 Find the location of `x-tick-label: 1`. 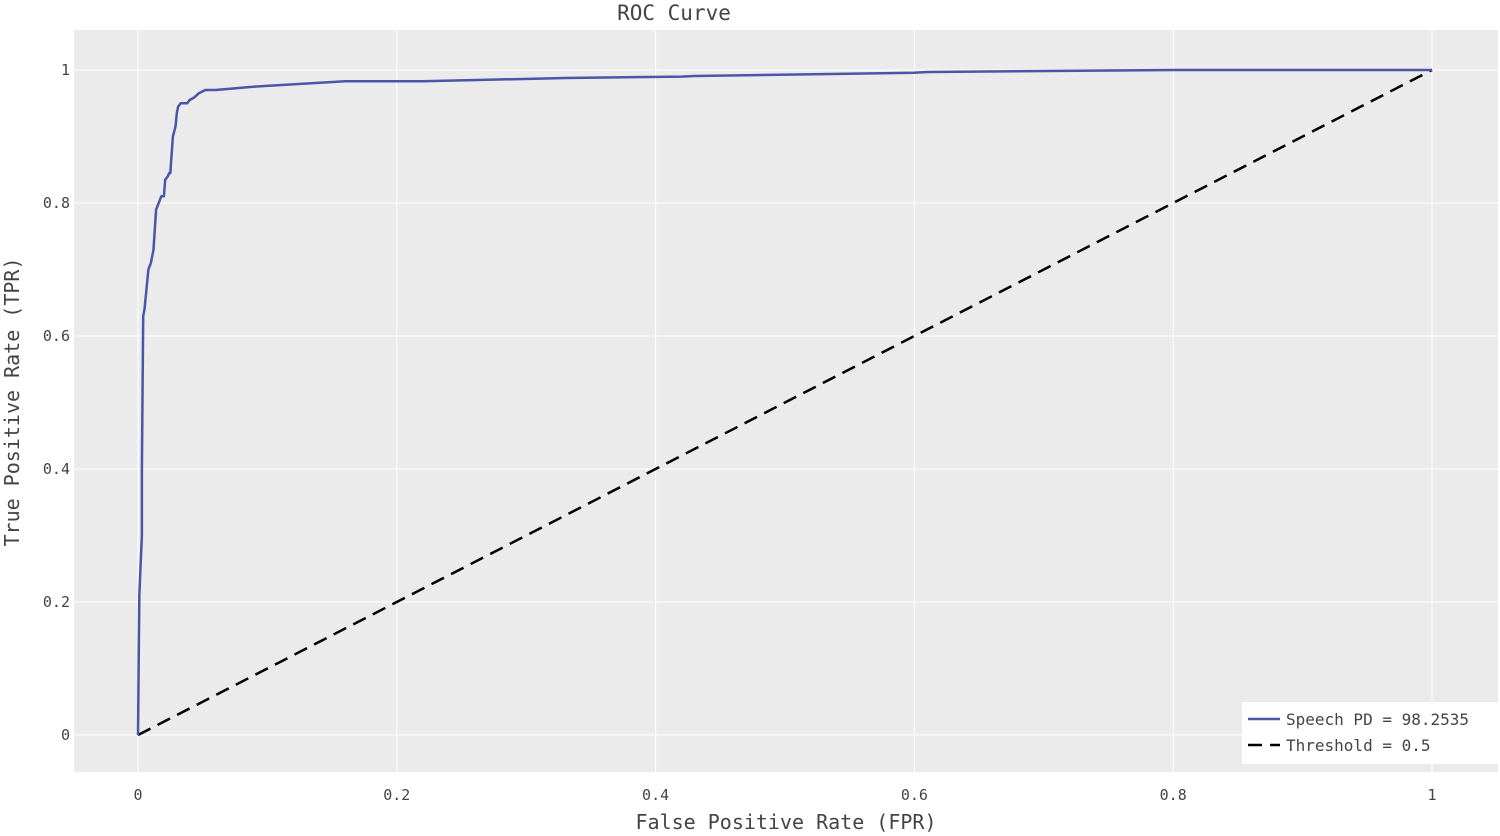

x-tick-label: 1 is located at coordinates (1431, 795).